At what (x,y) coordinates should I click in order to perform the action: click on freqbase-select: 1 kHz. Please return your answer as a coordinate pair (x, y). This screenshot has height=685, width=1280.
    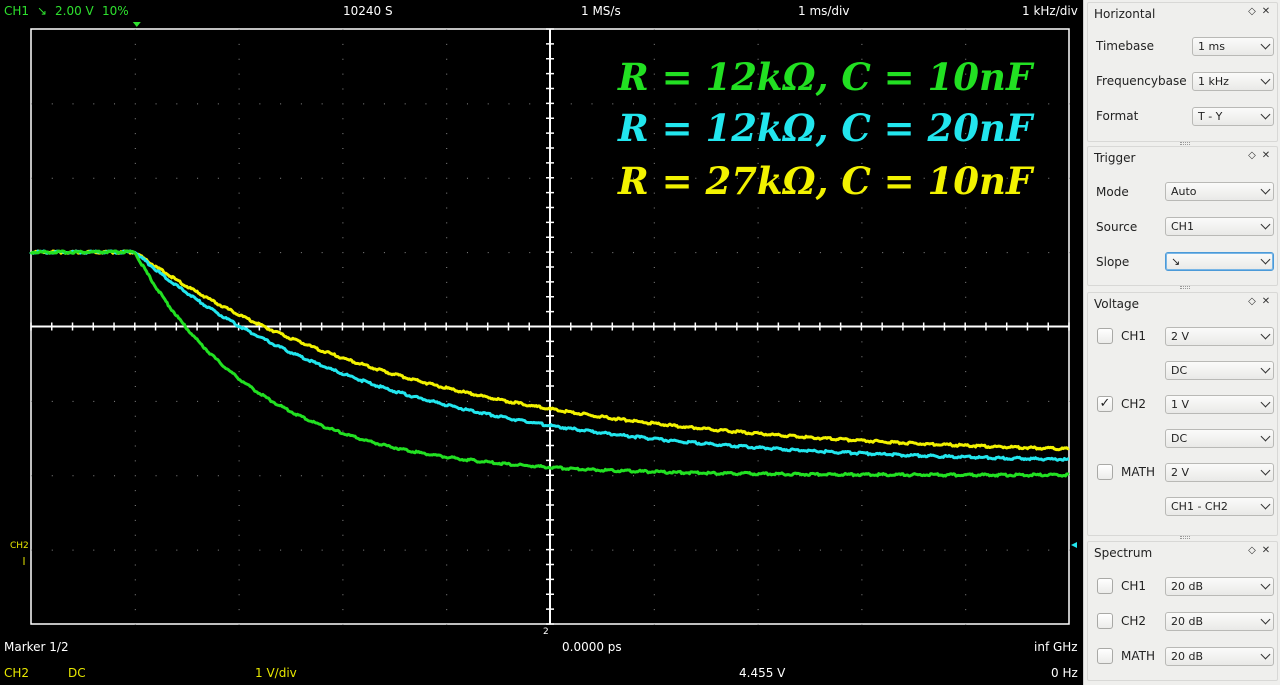
    Looking at the image, I should click on (1233, 81).